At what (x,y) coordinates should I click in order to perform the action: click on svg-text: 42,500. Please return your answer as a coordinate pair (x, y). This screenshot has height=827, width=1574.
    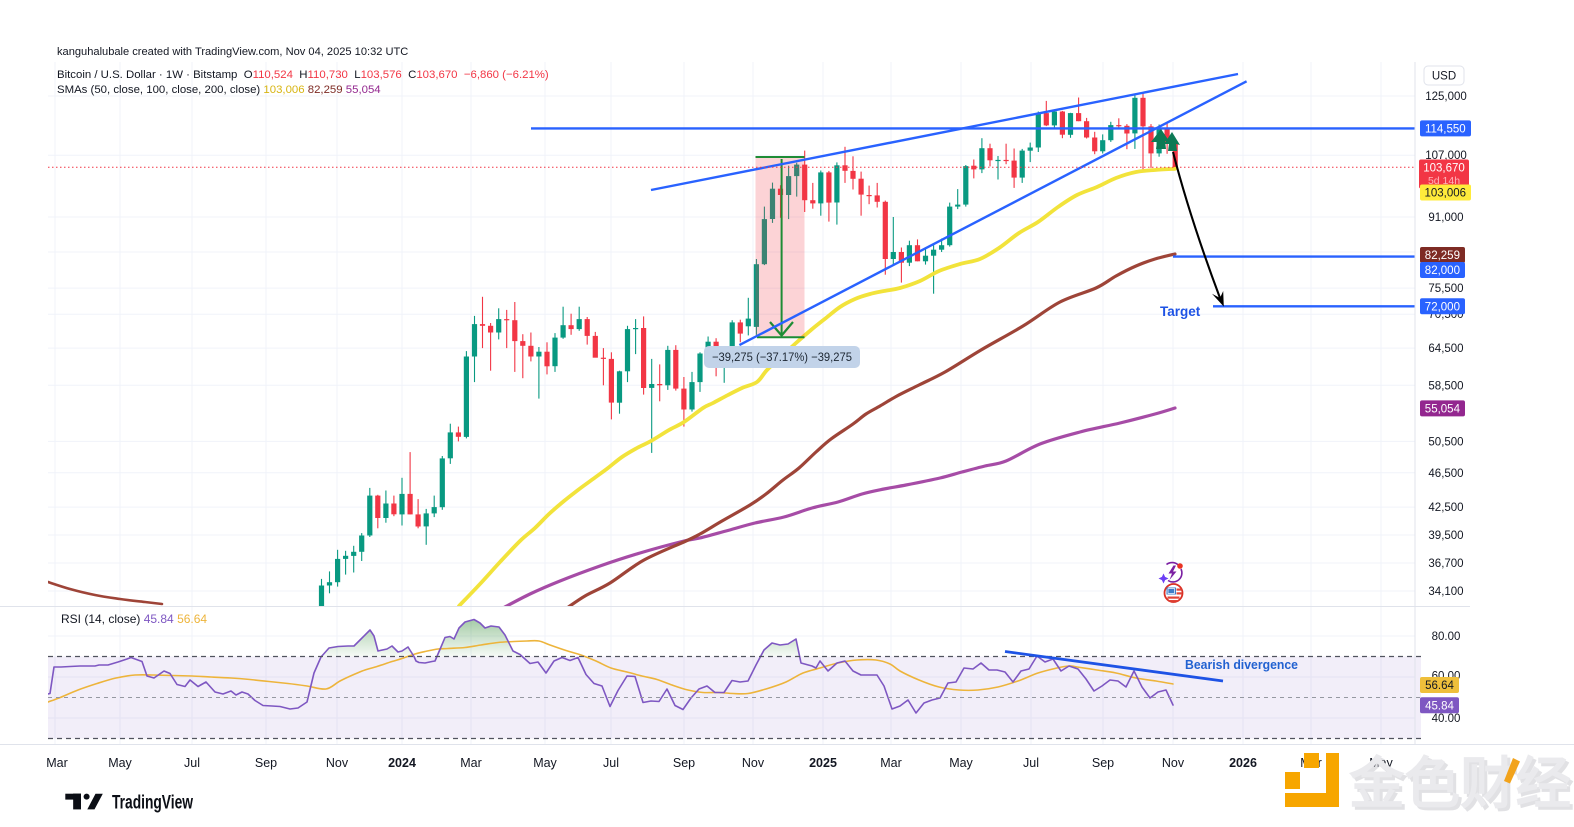
    Looking at the image, I should click on (1445, 508).